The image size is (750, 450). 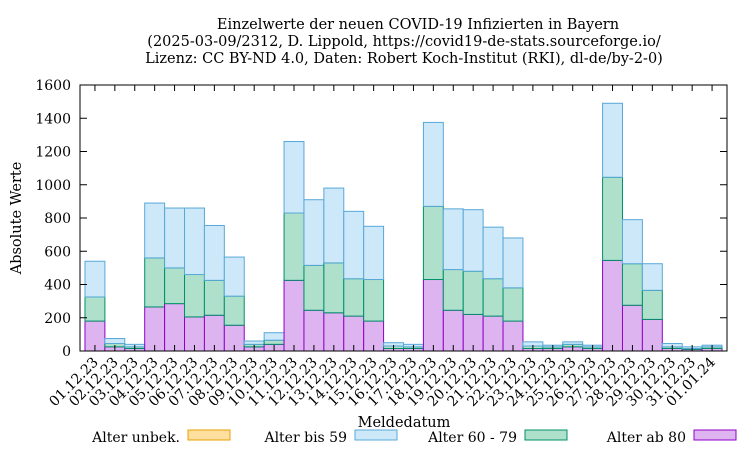 I want to click on y-tick-label: 600, so click(x=57, y=252).